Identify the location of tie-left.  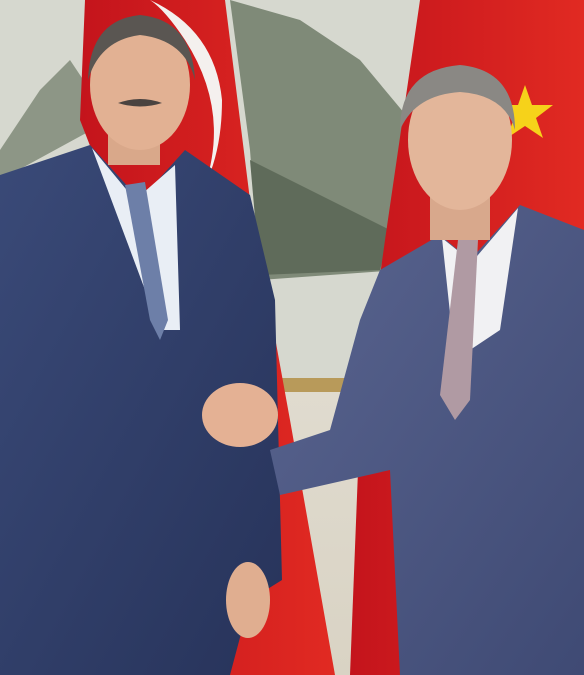
(146, 261).